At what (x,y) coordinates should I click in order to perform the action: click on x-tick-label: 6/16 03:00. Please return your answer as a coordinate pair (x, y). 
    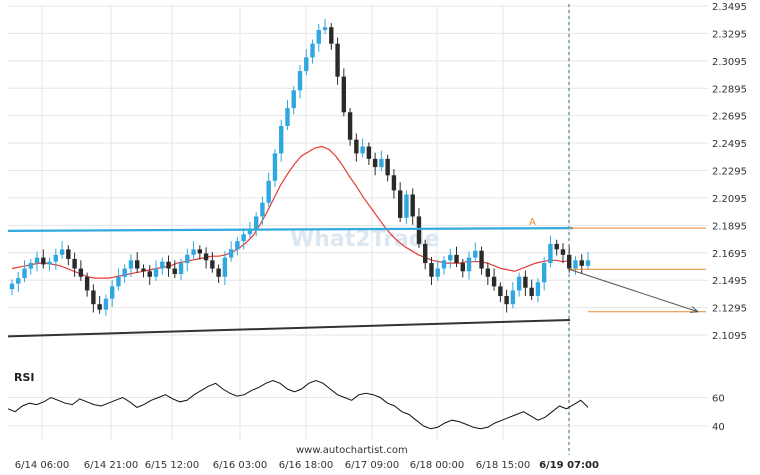
    Looking at the image, I should click on (240, 465).